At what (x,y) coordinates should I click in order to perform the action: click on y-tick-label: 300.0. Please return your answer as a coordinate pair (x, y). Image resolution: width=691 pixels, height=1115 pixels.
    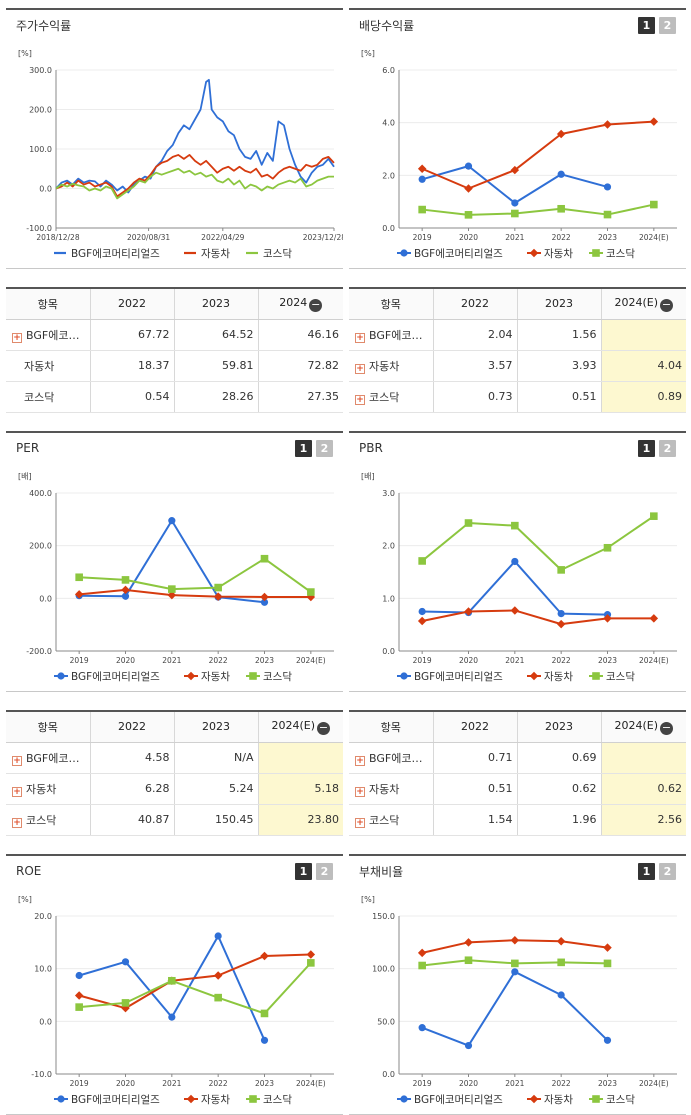
    Looking at the image, I should click on (40, 70).